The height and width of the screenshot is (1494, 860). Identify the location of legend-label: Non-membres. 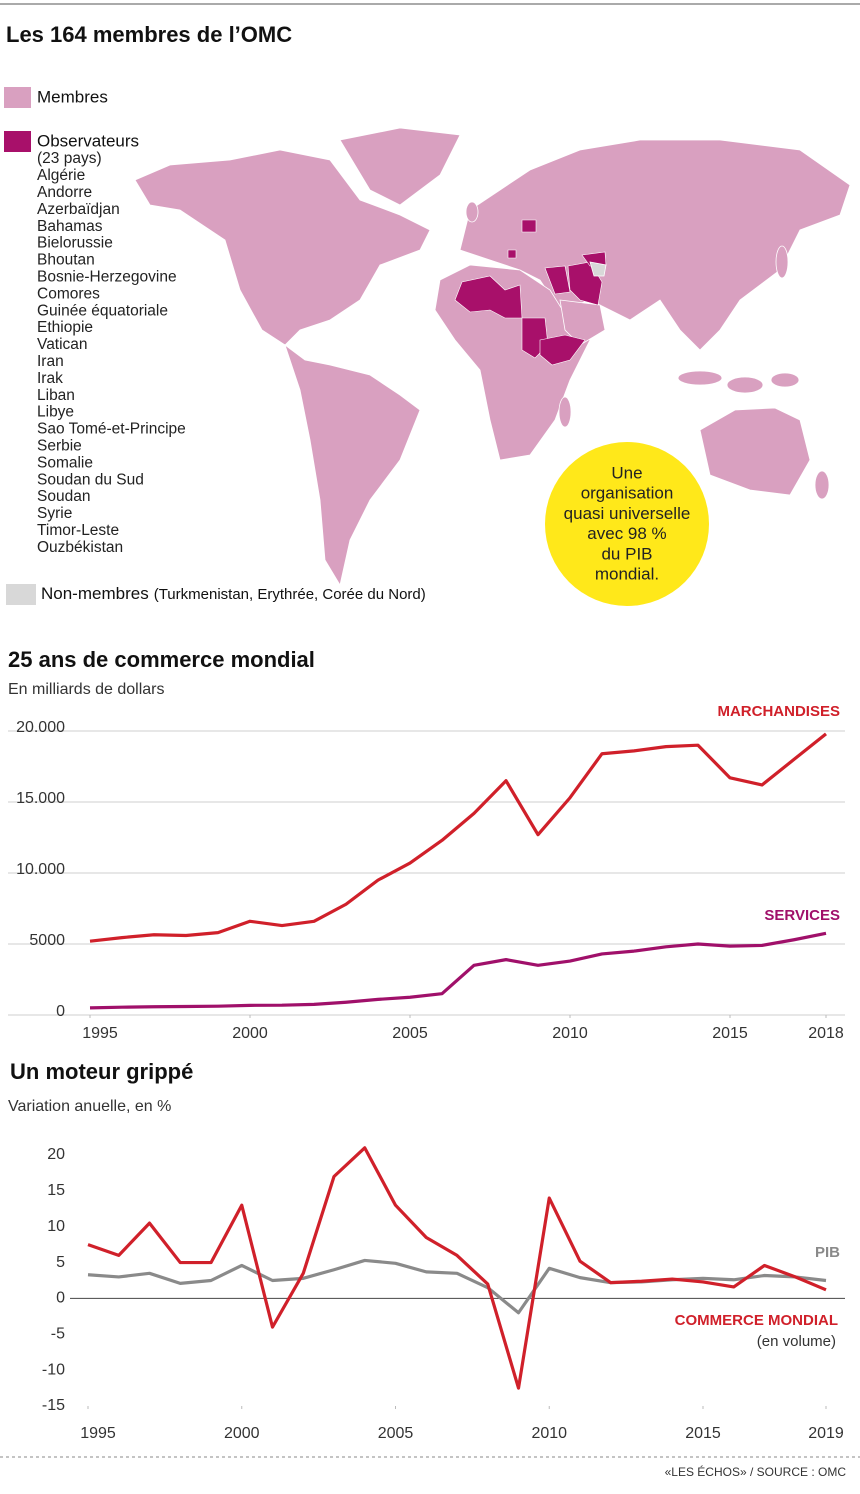
(95, 593).